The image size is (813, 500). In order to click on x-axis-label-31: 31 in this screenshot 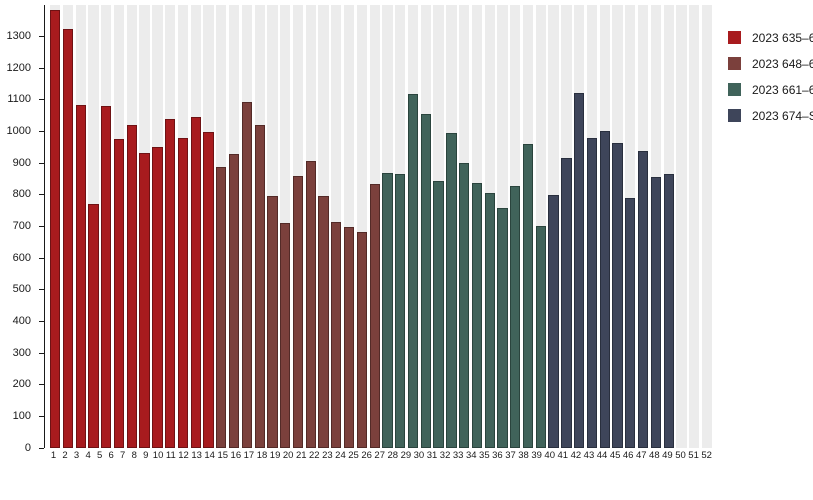, I will do `click(432, 455)`.